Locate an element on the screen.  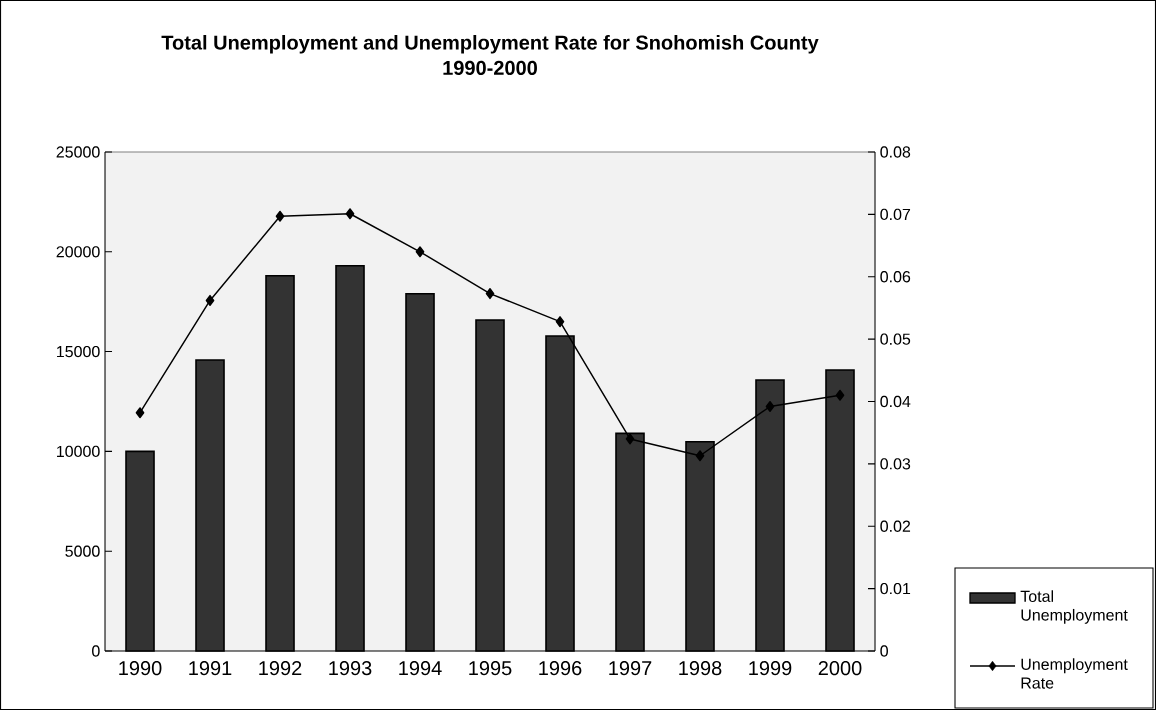
y2-tick-label: 0.04 is located at coordinates (895, 401).